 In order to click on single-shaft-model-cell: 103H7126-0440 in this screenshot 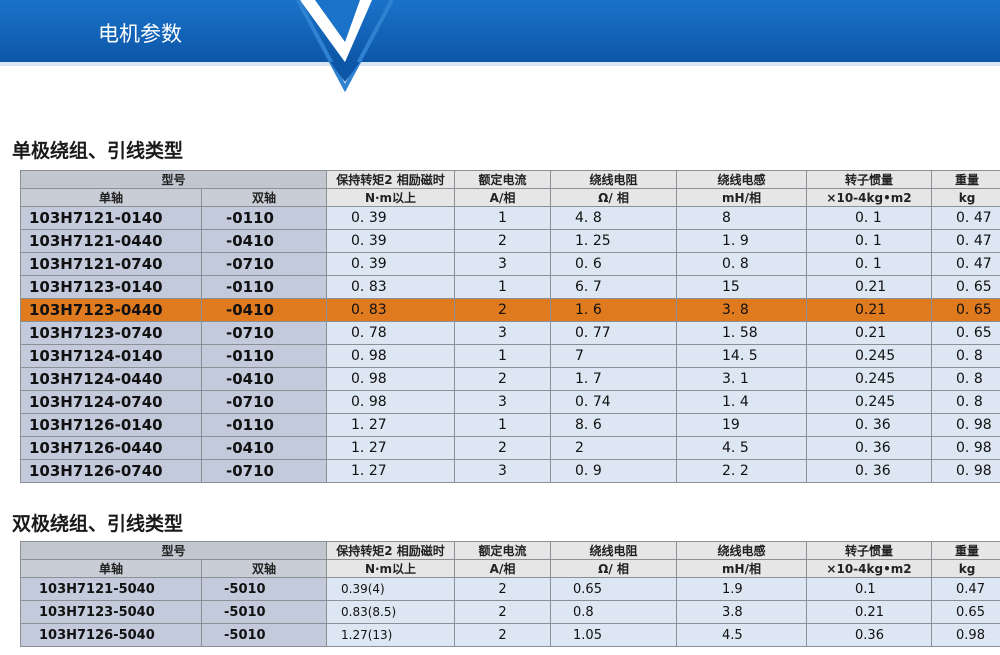, I will do `click(111, 448)`.